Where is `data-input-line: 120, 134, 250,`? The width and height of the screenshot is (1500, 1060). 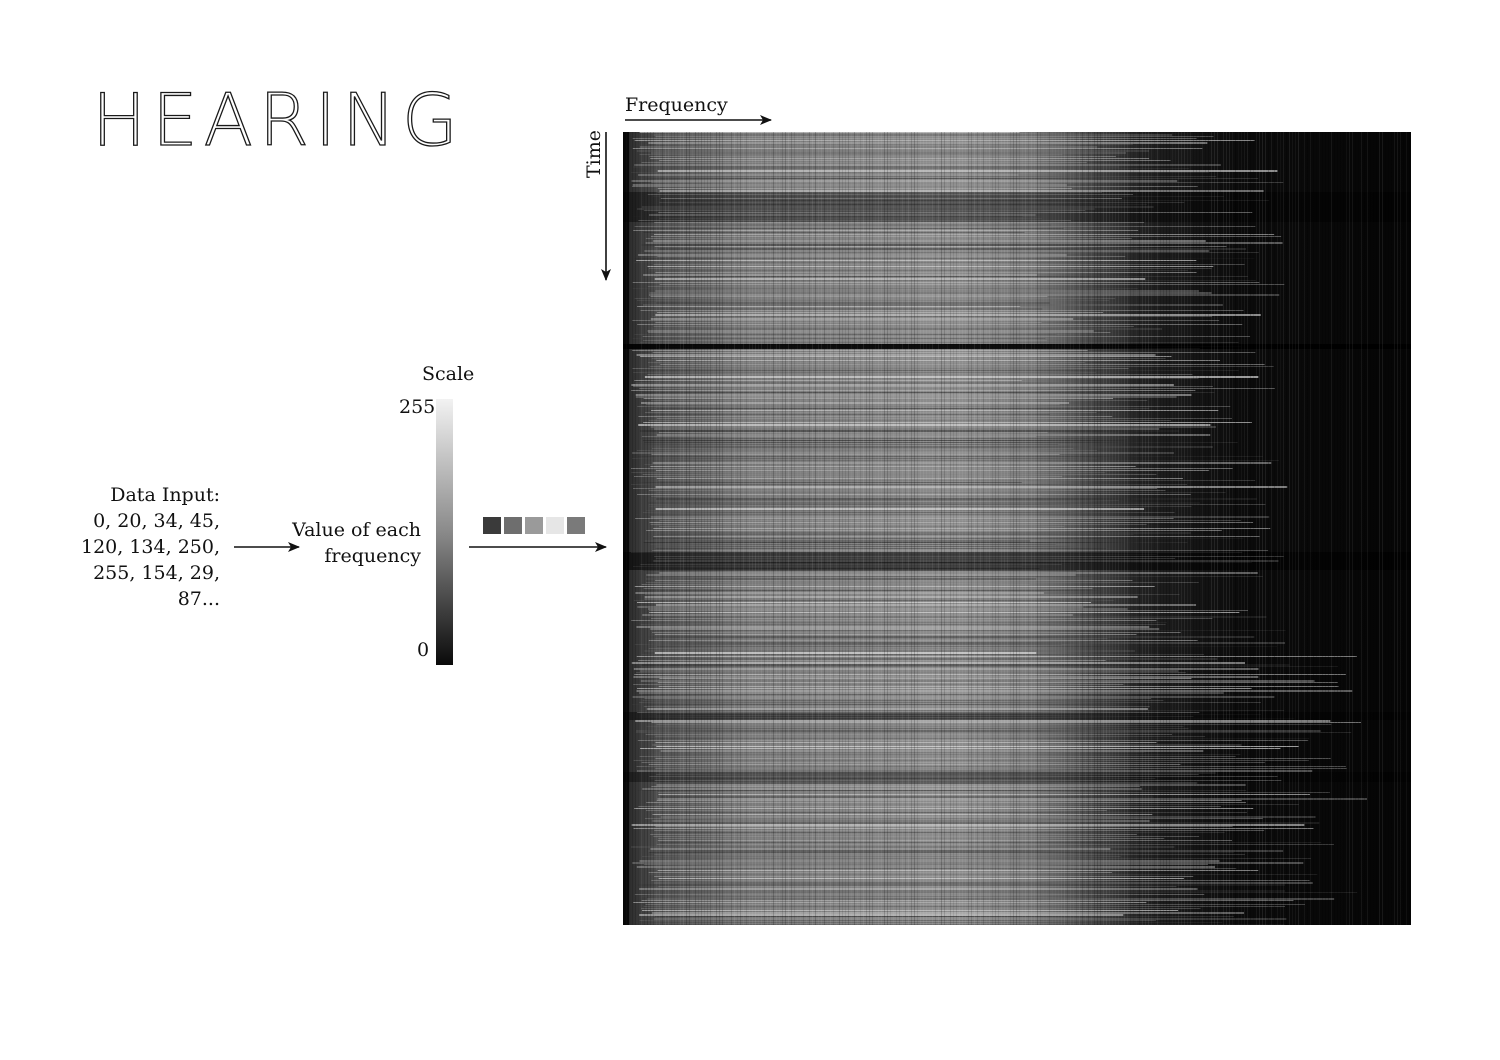
data-input-line: 120, 134, 250, is located at coordinates (150, 547).